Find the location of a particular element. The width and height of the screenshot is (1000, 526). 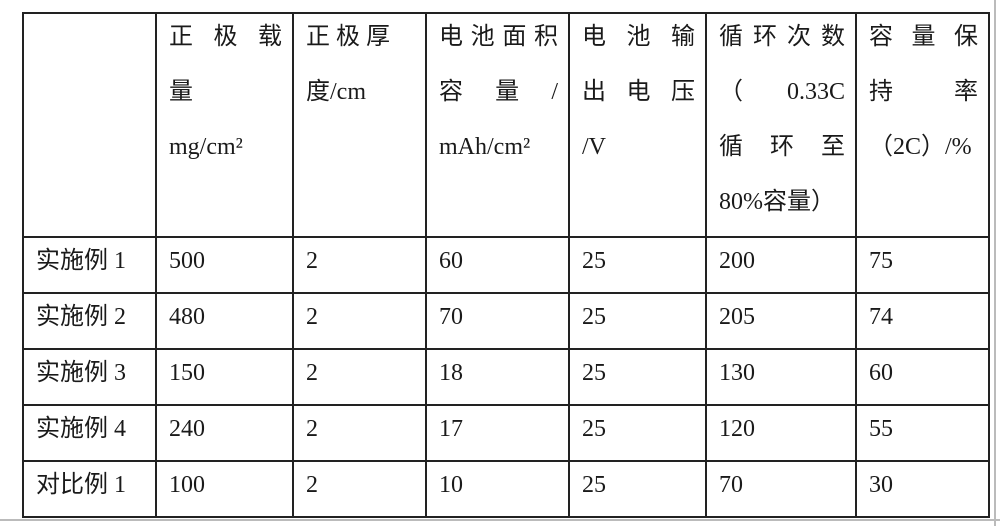

header-line: 容 量 保 is located at coordinates (923, 37).